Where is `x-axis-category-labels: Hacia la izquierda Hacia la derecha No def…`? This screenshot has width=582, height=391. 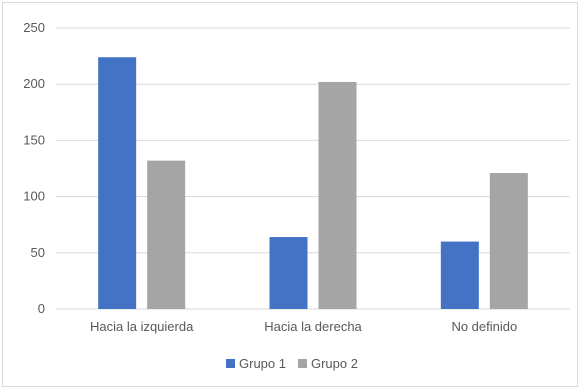
x-axis-category-labels: Hacia la izquierda Hacia la derecha No def… is located at coordinates (303, 326).